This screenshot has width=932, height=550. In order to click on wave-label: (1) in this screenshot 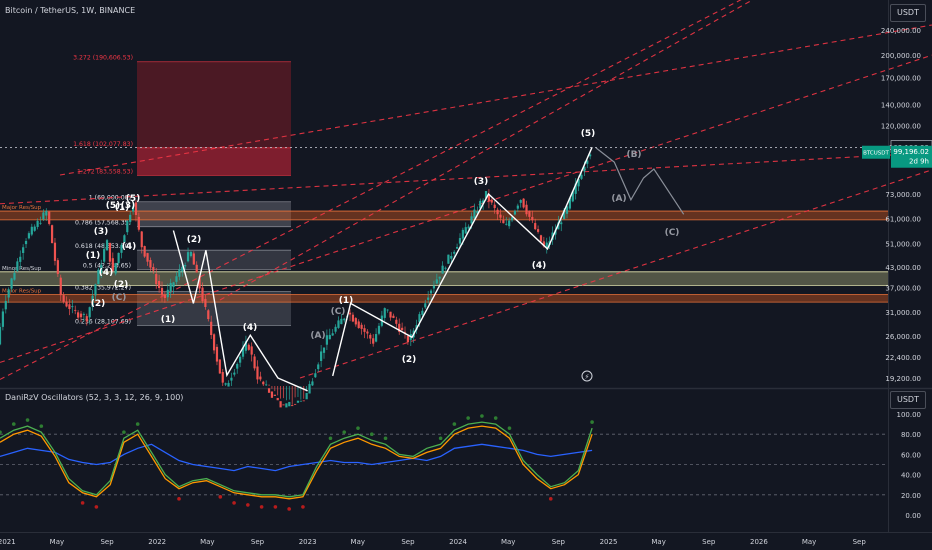, I will do `click(346, 301)`.